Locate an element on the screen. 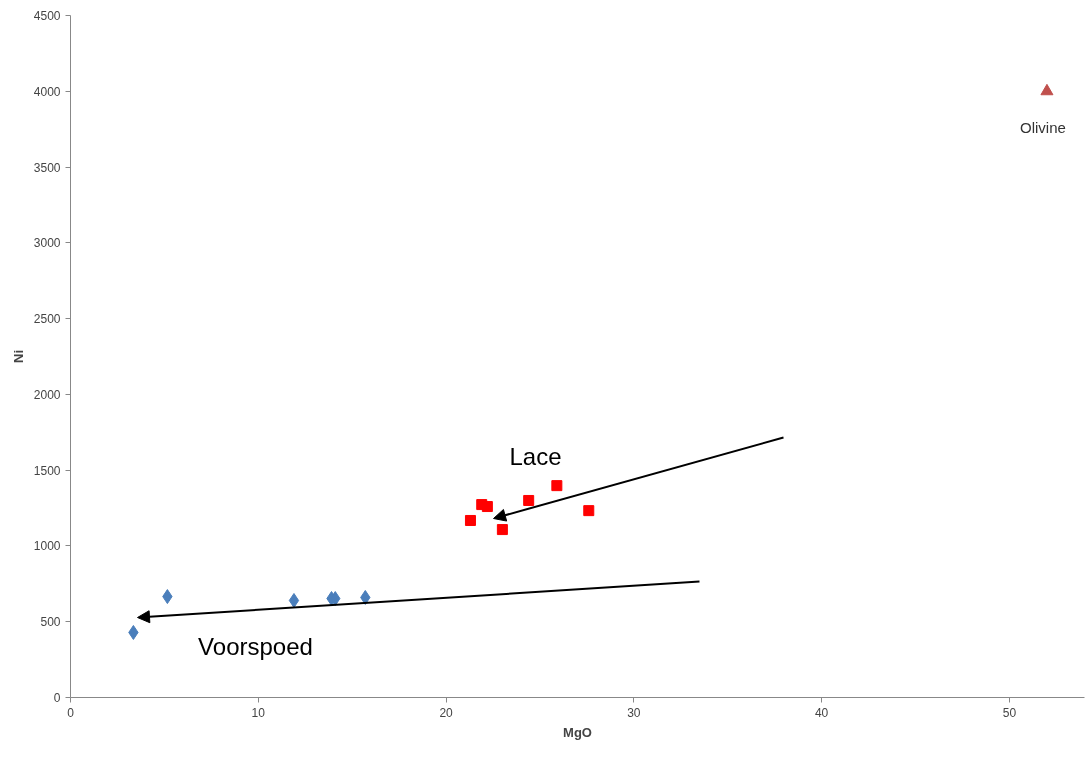 This screenshot has width=1086, height=764. y-axis-title: Ni is located at coordinates (18, 356).